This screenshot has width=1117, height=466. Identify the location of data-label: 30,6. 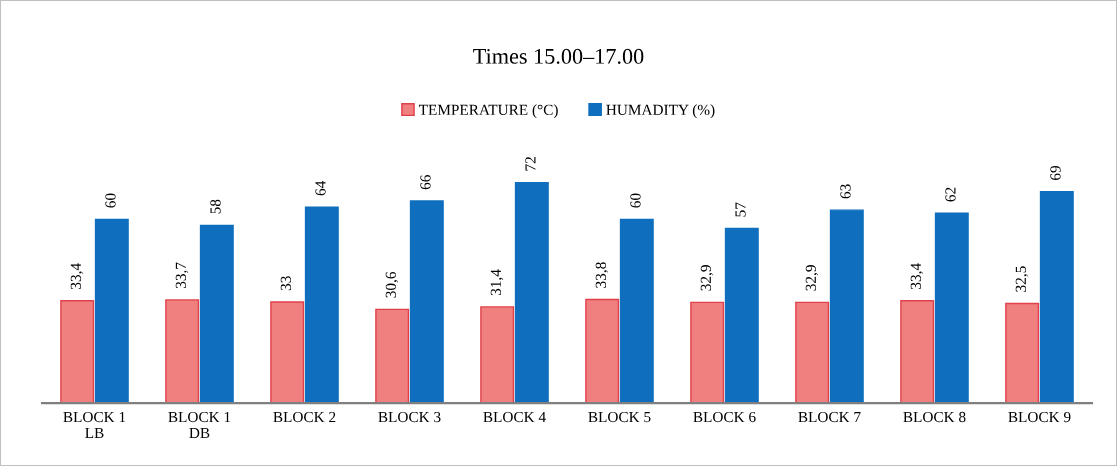
(392, 284).